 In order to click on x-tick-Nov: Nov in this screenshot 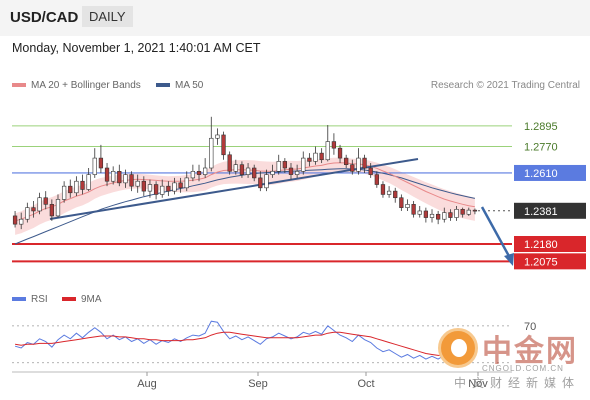, I will do `click(478, 384)`.